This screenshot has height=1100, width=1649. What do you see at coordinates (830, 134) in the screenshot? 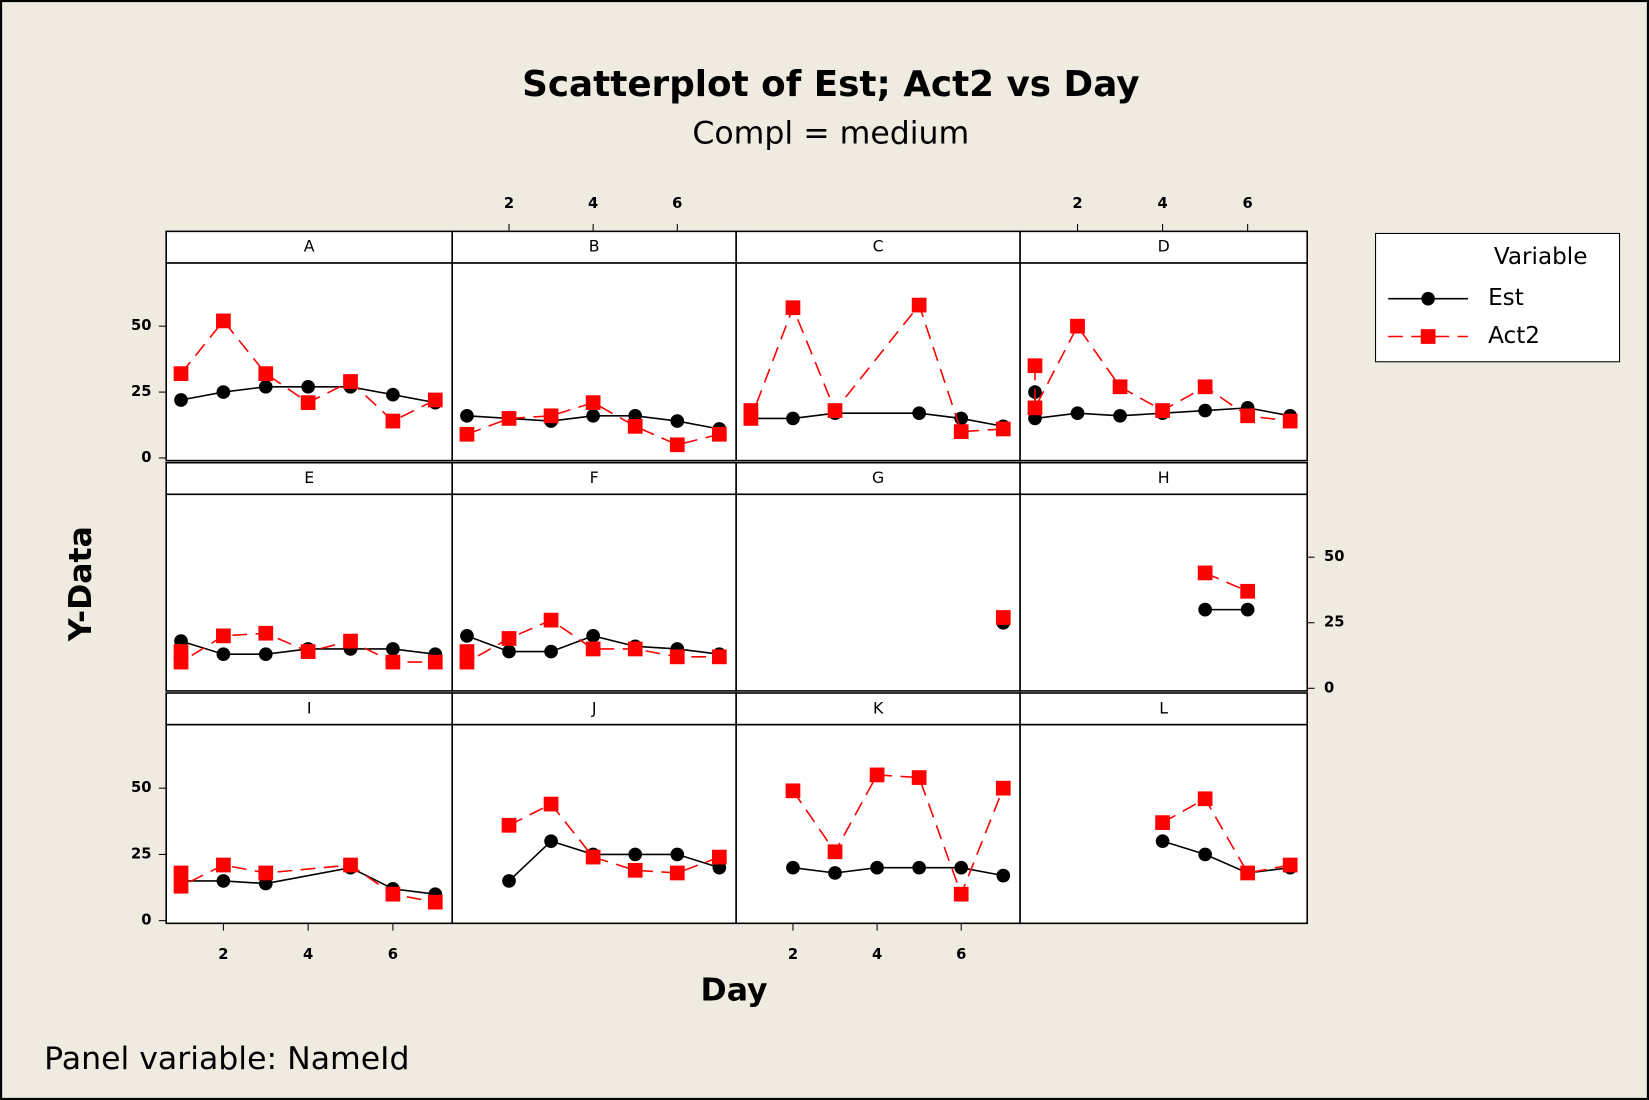
I see `chart-subtitle: Compl = medium` at bounding box center [830, 134].